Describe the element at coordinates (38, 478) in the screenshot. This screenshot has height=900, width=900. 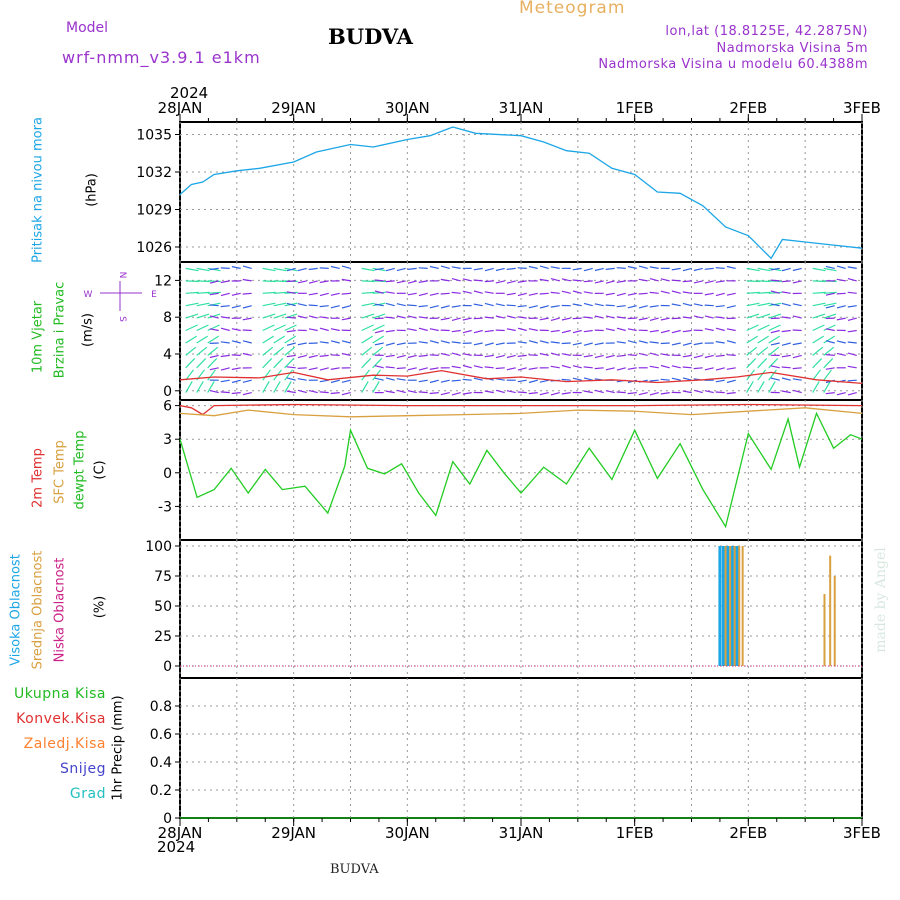
I see `temp-label-1: 2m Temp` at that location.